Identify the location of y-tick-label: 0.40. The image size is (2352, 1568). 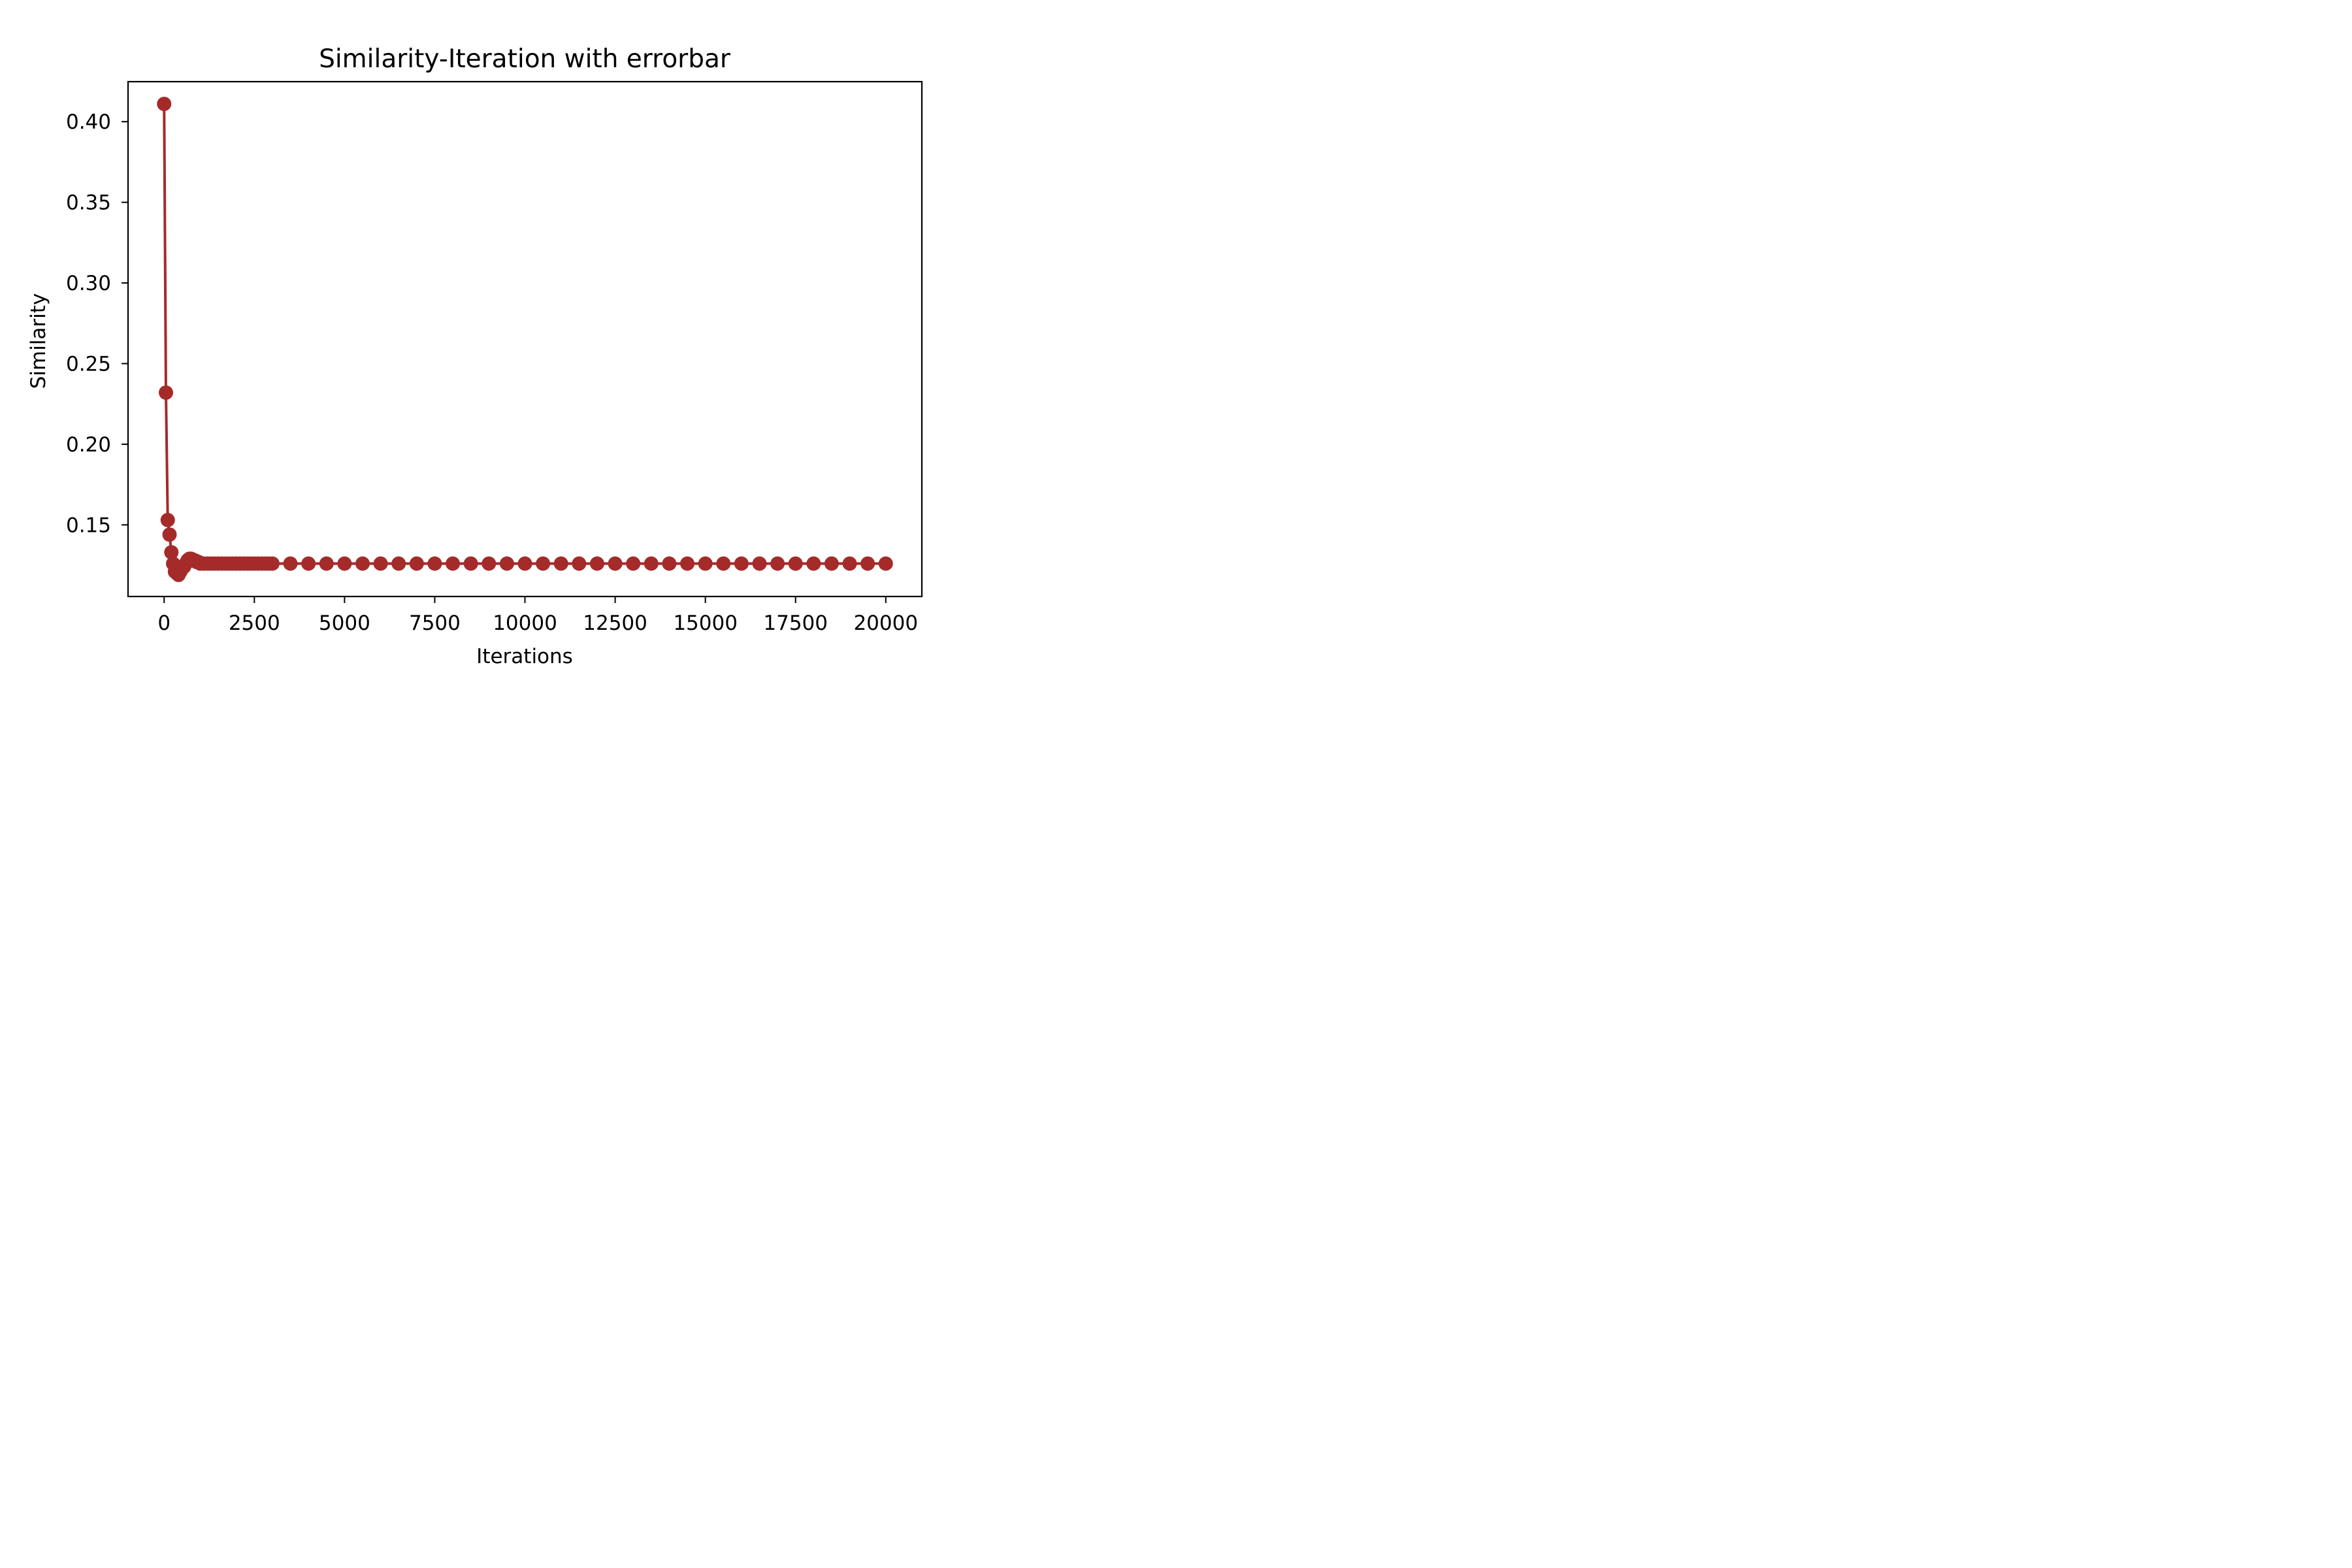
(88, 122).